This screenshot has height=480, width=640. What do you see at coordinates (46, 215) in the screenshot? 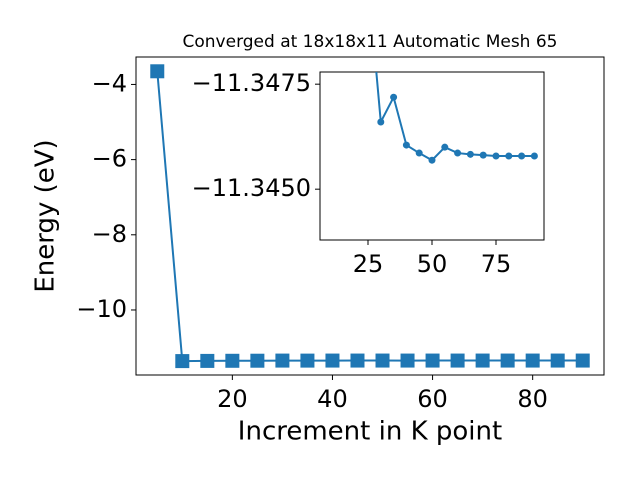
I see `y-axis-label: Energy (eV)` at bounding box center [46, 215].